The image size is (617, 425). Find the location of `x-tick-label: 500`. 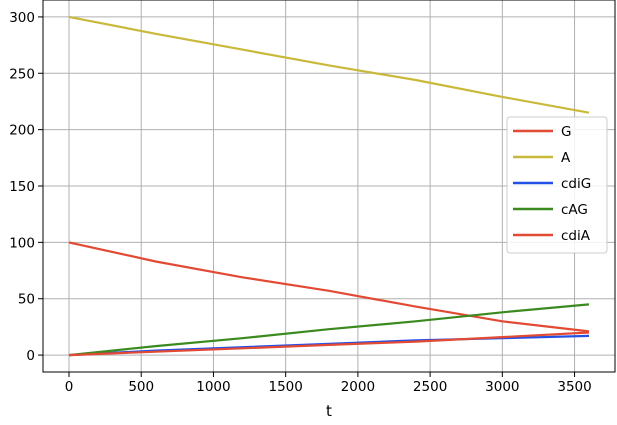

x-tick-label: 500 is located at coordinates (141, 387).